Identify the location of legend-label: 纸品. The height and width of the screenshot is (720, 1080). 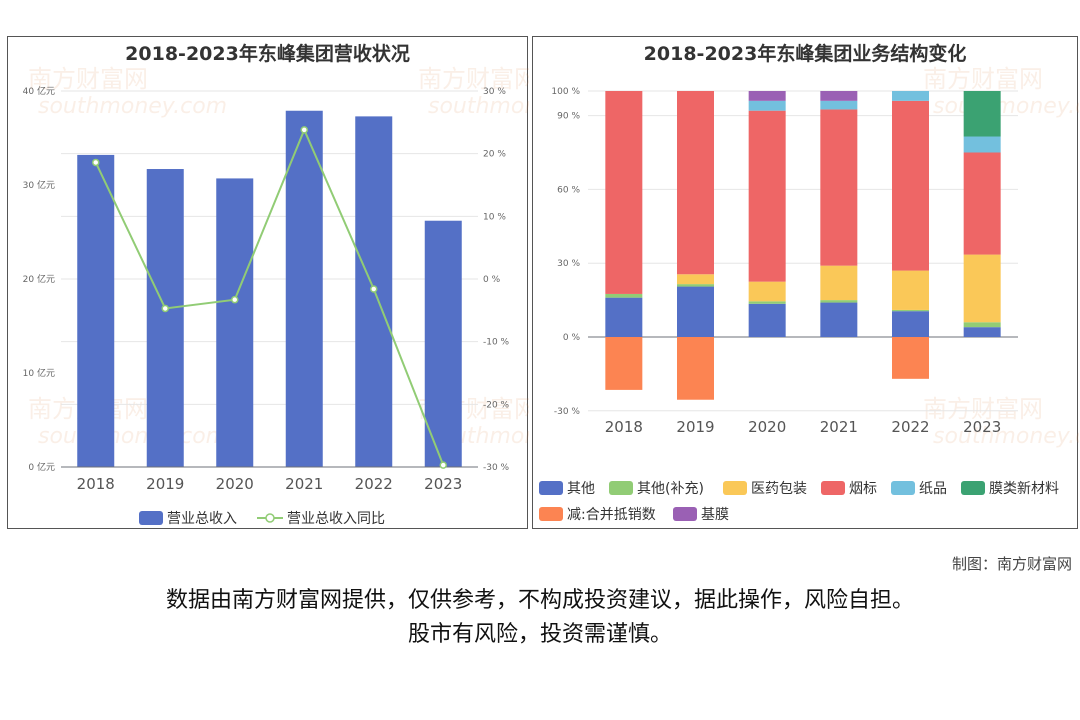
(933, 489).